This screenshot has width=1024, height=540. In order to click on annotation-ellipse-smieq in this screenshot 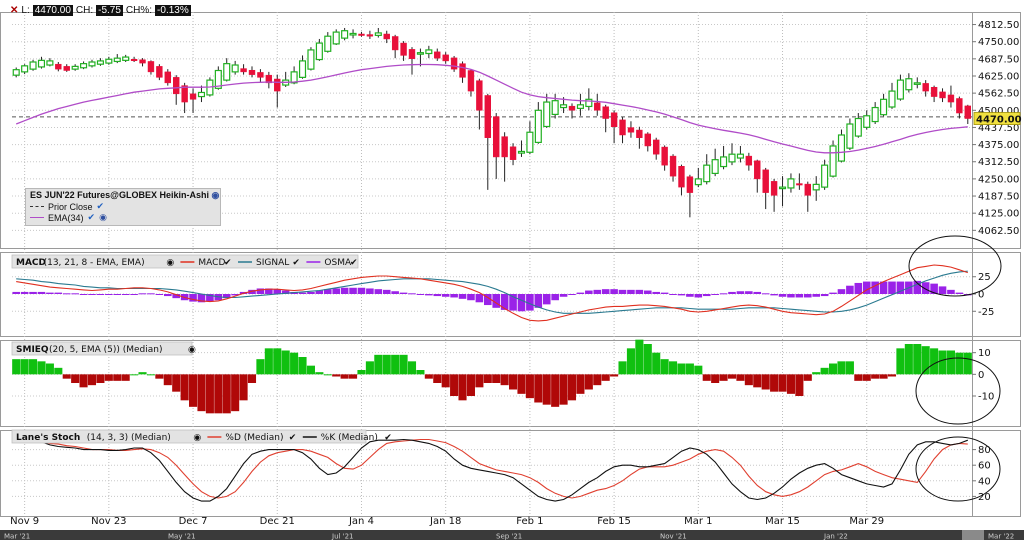, I will do `click(958, 391)`.